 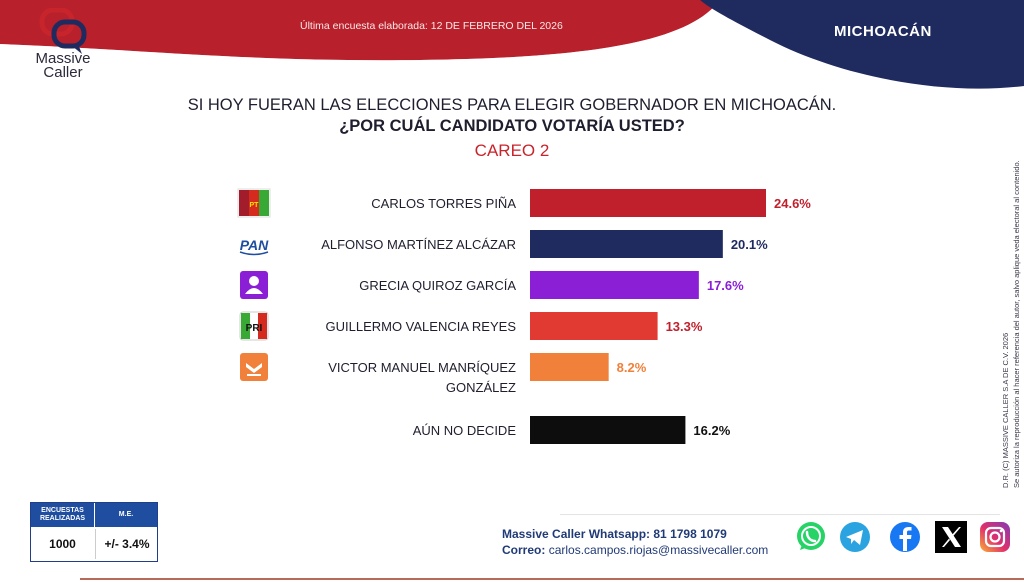 What do you see at coordinates (524, 203) in the screenshot?
I see `bar-row: 24.6% CARLOS TORRES PIÑA PT` at bounding box center [524, 203].